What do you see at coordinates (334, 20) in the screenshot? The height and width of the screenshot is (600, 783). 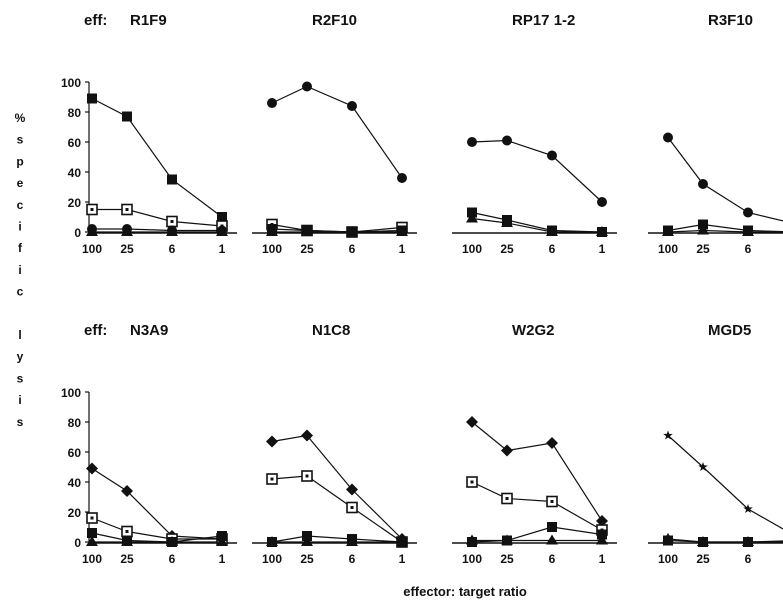 I see `panel-title: R2F10` at bounding box center [334, 20].